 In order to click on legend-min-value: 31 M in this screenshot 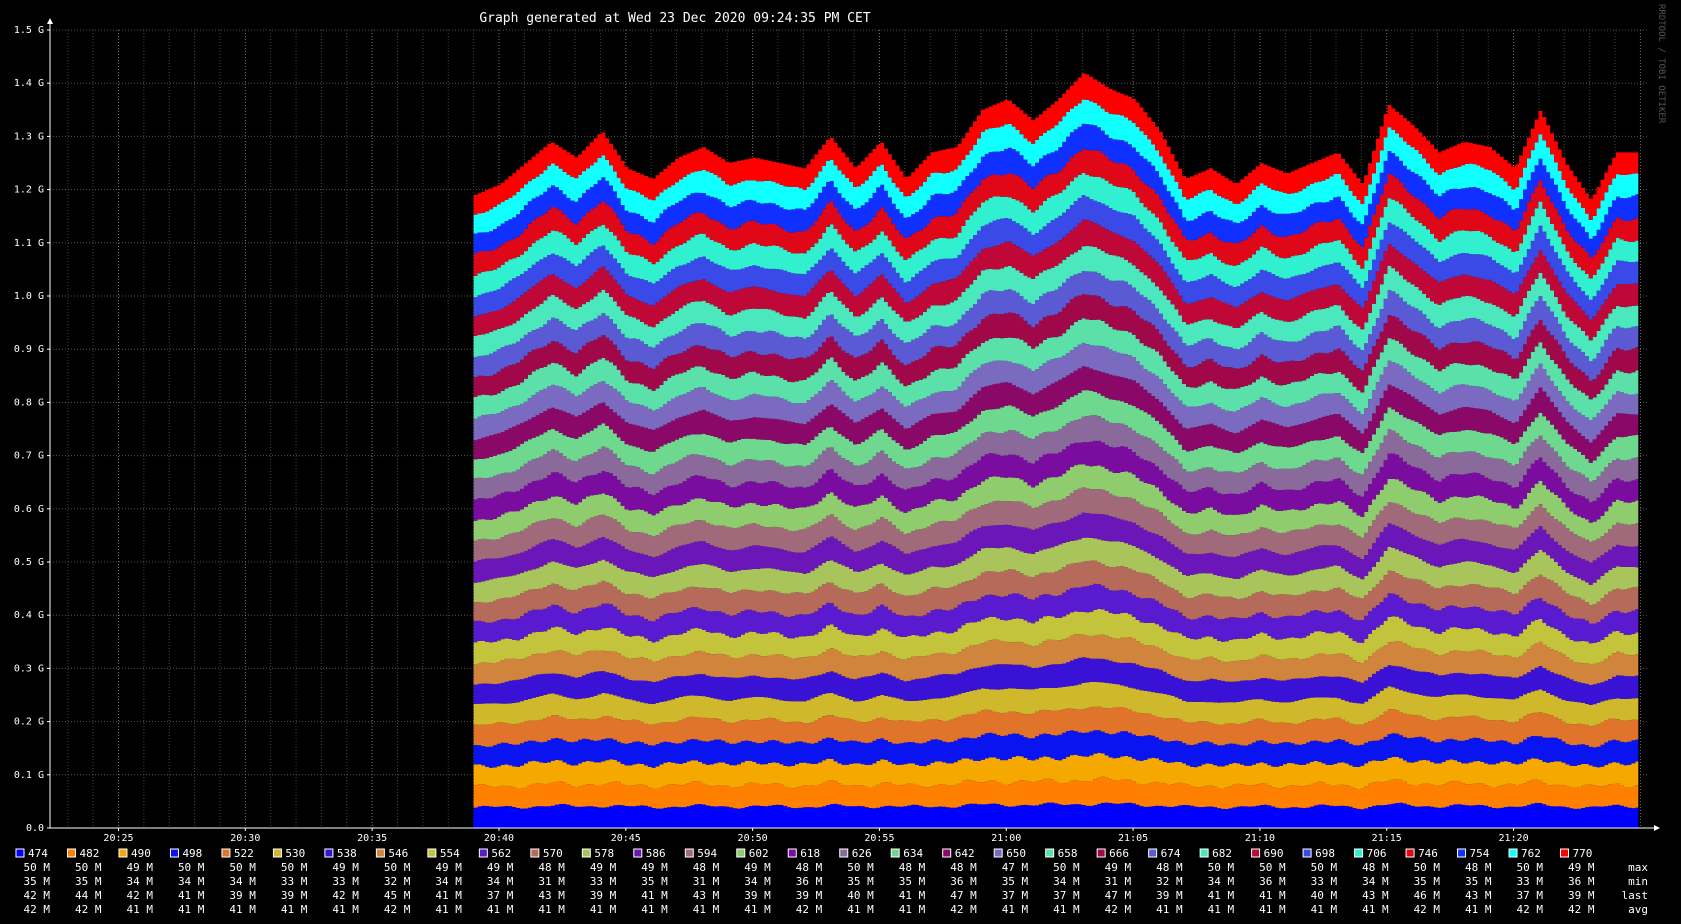, I will do `click(706, 881)`.